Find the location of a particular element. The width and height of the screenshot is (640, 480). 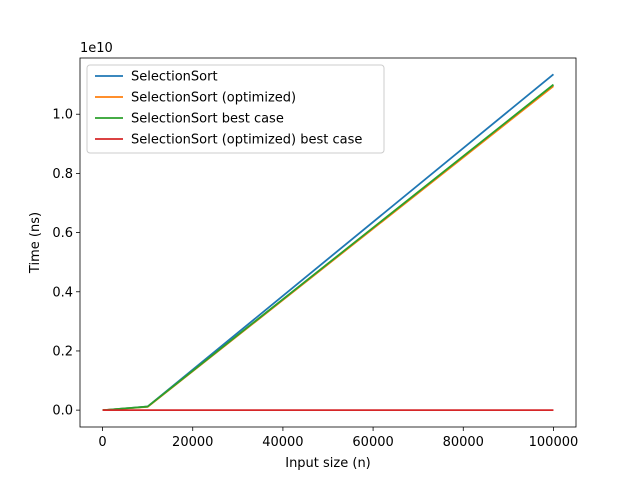

y-offset-label: 1e10 is located at coordinates (96, 48).